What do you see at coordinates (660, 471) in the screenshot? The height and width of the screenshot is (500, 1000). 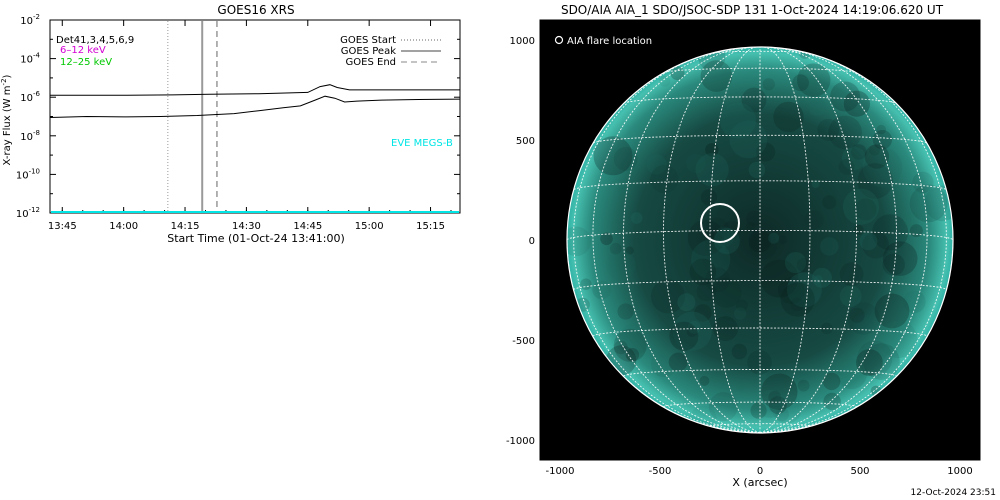 I see `aia-x-tick-label: -500` at bounding box center [660, 471].